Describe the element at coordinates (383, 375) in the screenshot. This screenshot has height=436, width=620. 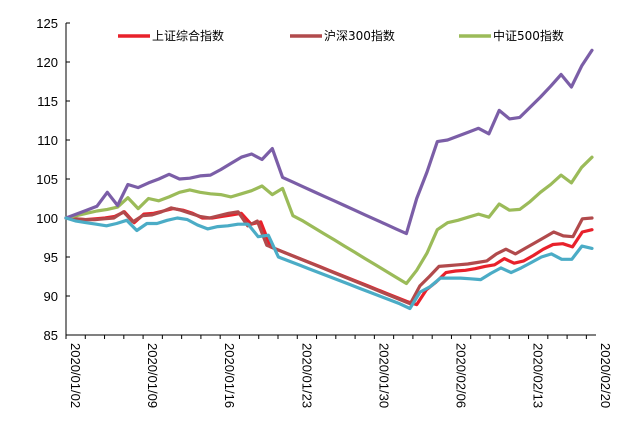
I see `x-tick-label: 2020/01/30` at that location.